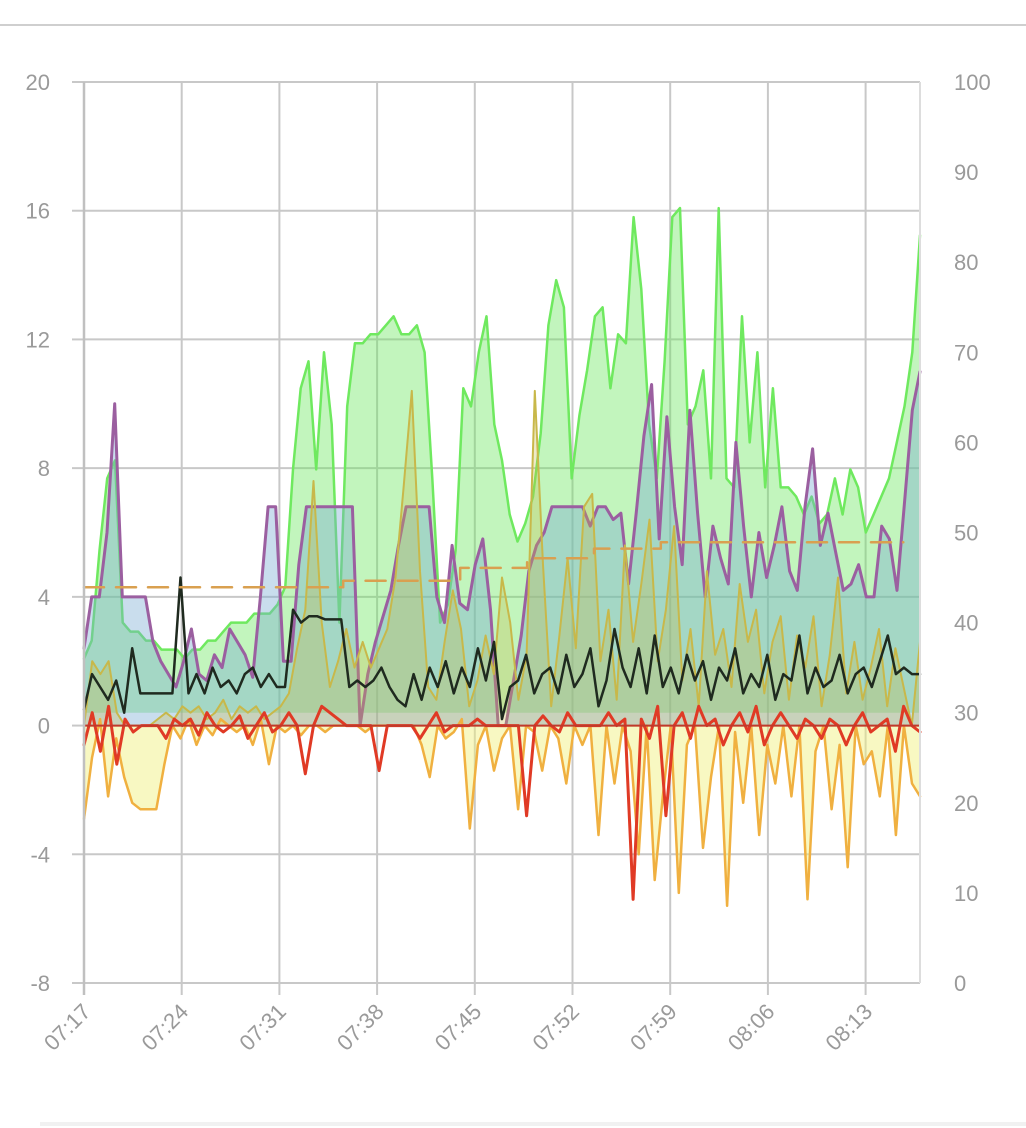 The image size is (1026, 1128). I want to click on x-tick-label: 07:59, so click(653, 1027).